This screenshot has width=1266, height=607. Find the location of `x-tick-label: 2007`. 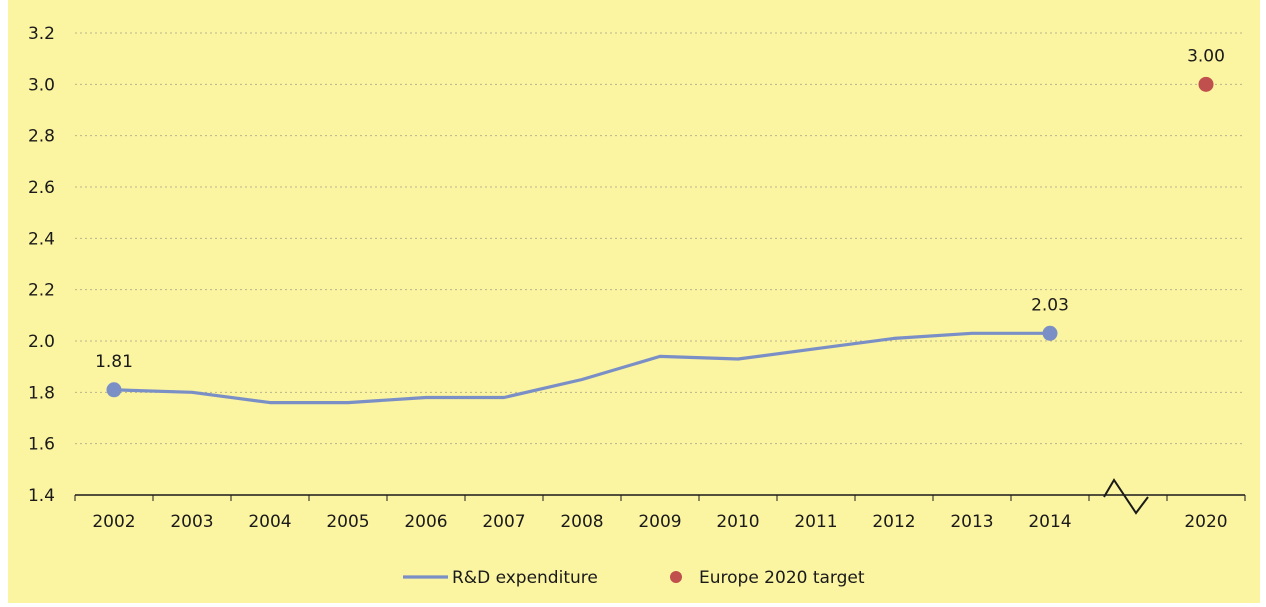

x-tick-label: 2007 is located at coordinates (503, 522).